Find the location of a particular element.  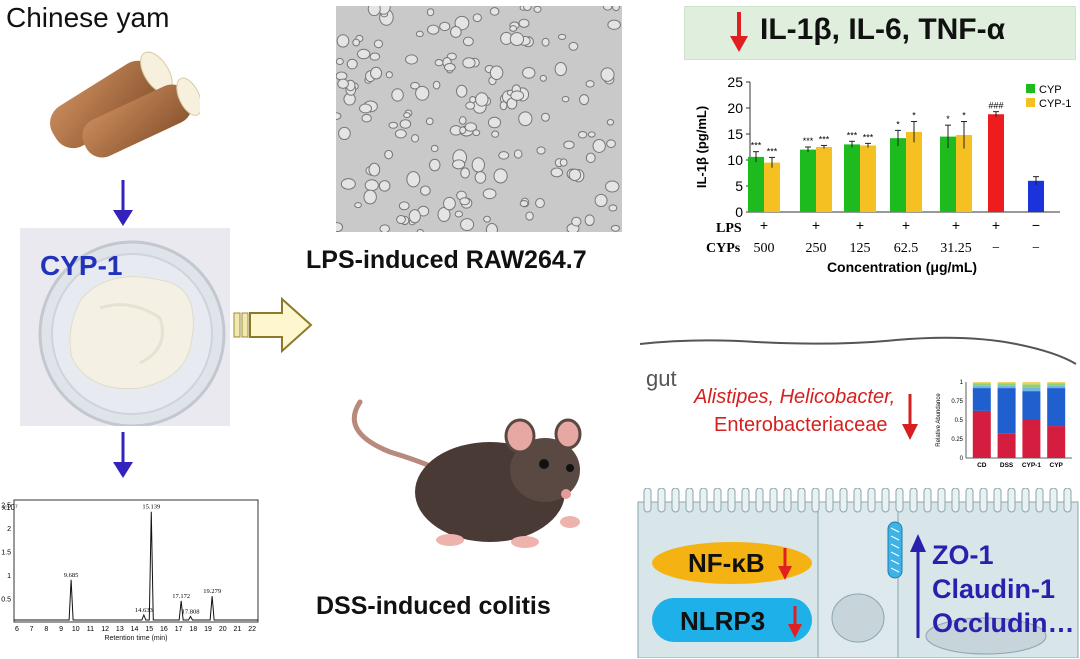

lps-mark: − is located at coordinates (1036, 225).